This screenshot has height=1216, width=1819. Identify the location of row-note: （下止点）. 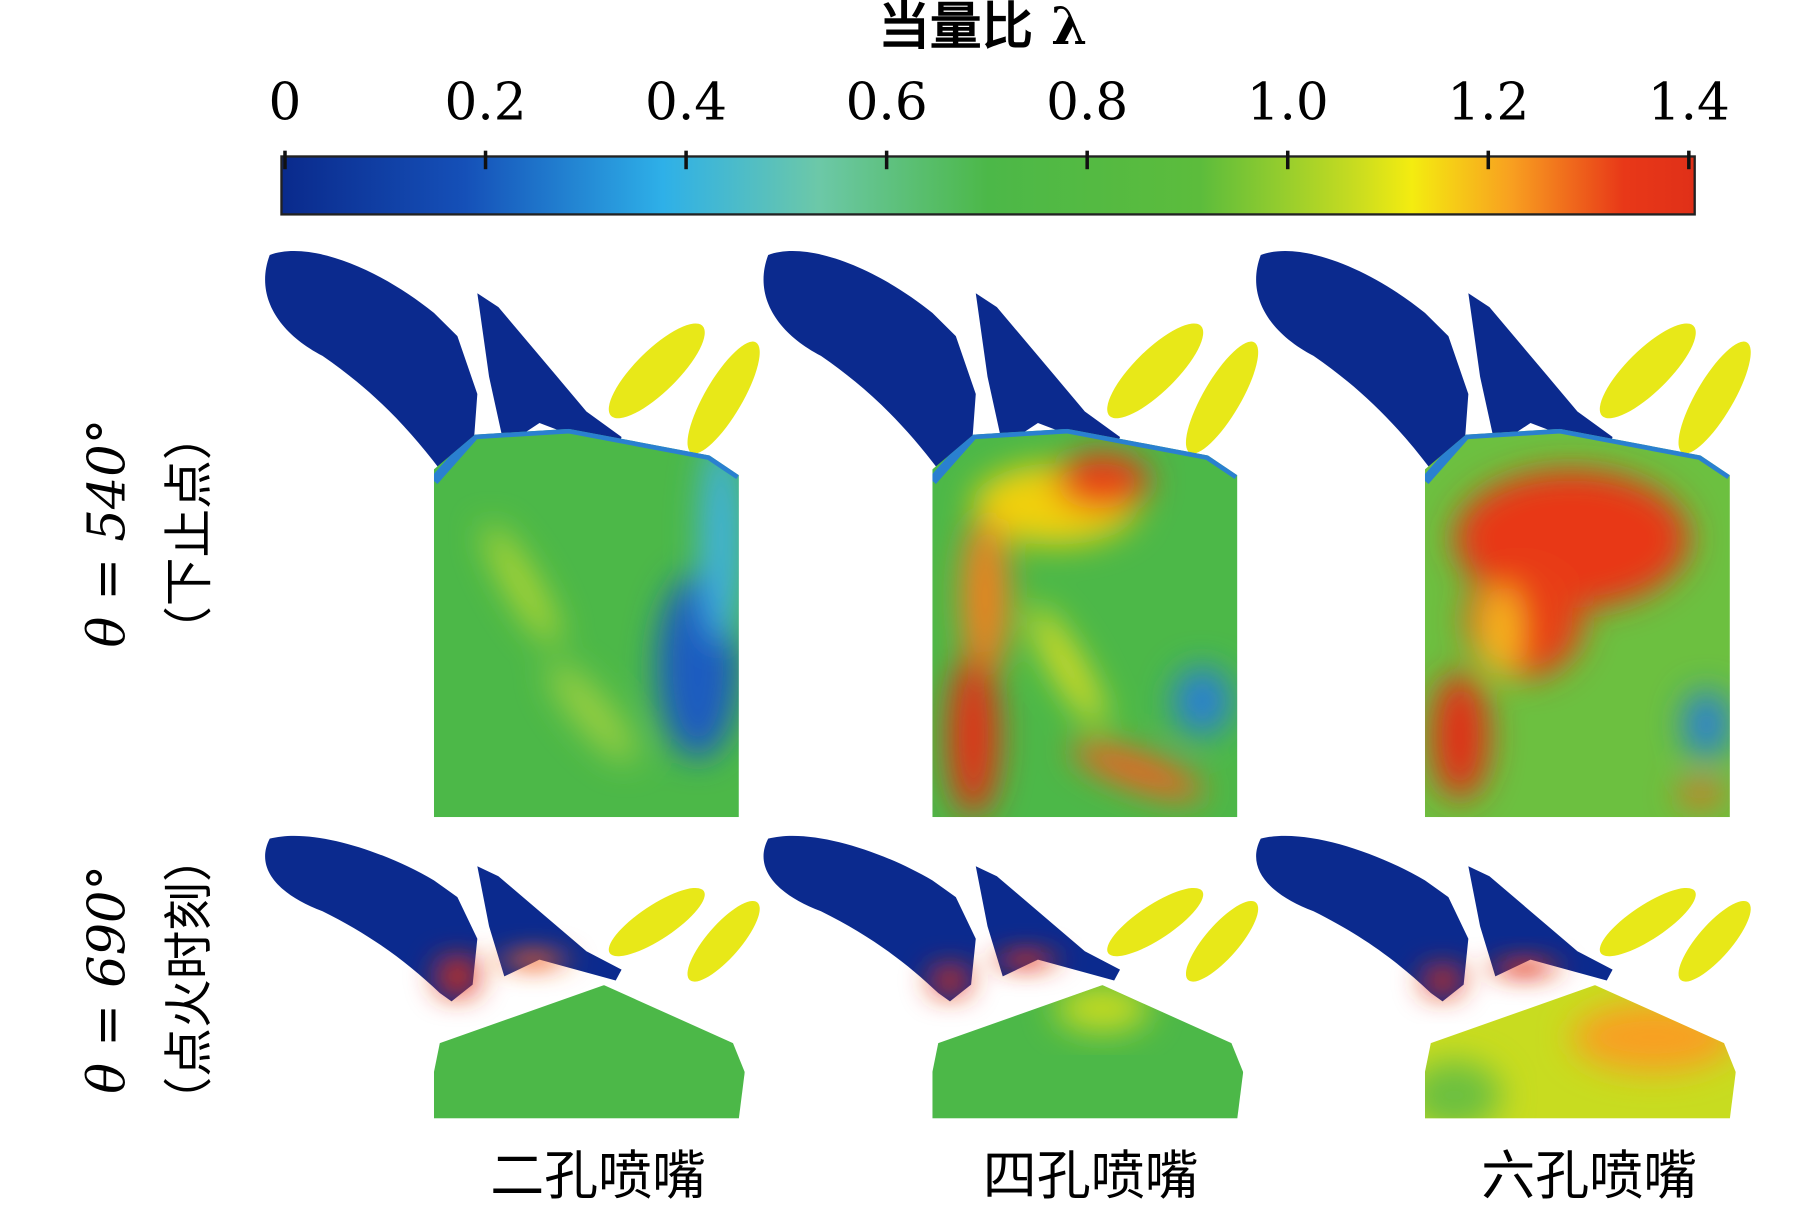
(189, 532).